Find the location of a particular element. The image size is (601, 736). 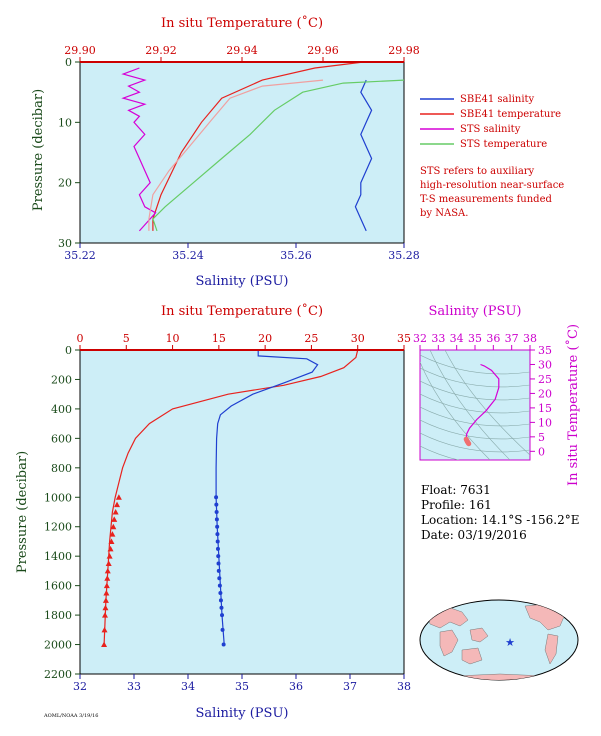

ts-temp-axis-label: In situ Temperature (˚C) is located at coordinates (573, 405).